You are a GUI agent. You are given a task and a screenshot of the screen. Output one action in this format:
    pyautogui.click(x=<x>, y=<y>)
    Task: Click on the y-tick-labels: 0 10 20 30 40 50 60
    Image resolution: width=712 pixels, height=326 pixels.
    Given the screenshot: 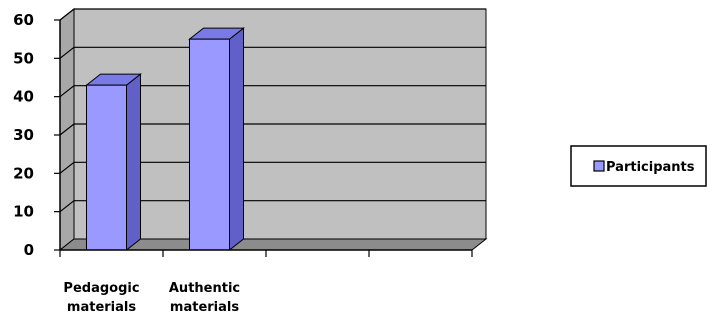 What is the action you would take?
    pyautogui.click(x=23, y=135)
    